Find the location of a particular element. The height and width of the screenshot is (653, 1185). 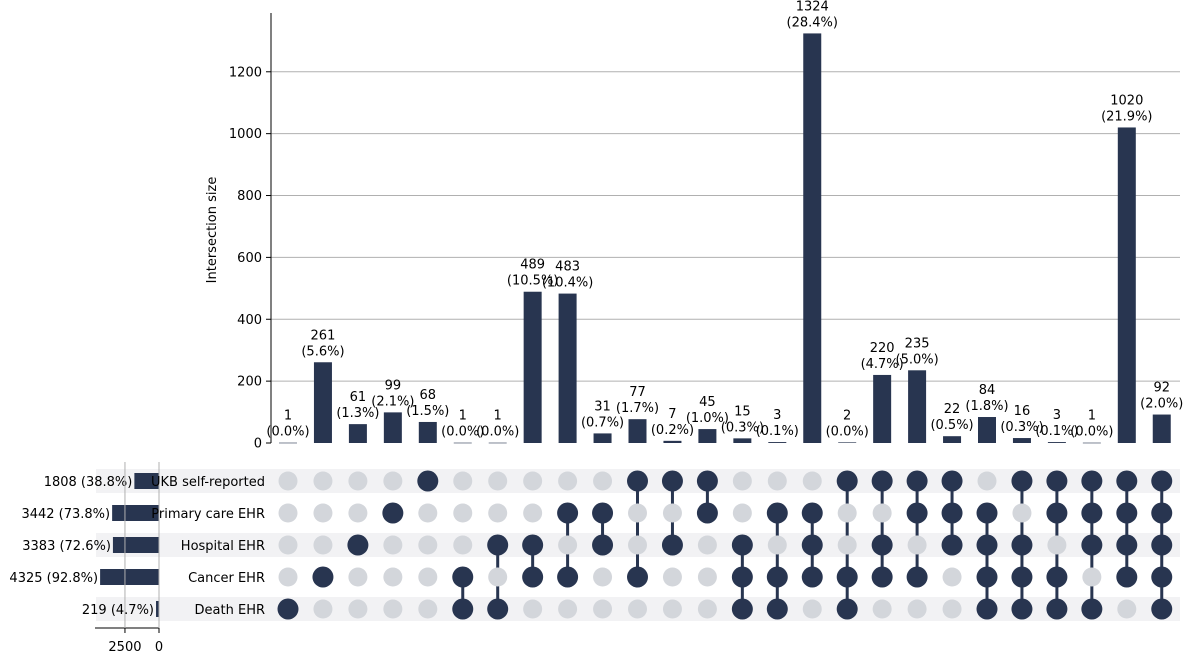

set-name-label: Cancer EHR is located at coordinates (226, 578).